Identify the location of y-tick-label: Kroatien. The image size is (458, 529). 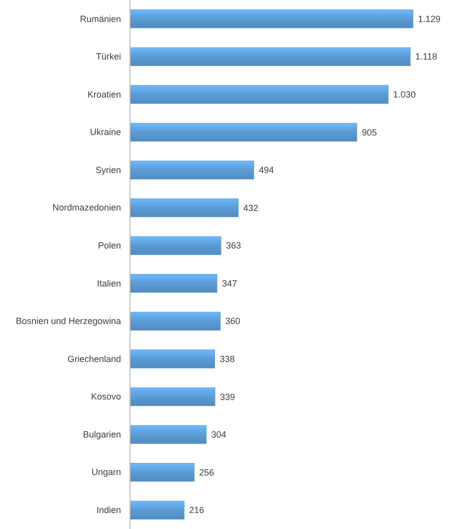
(104, 94).